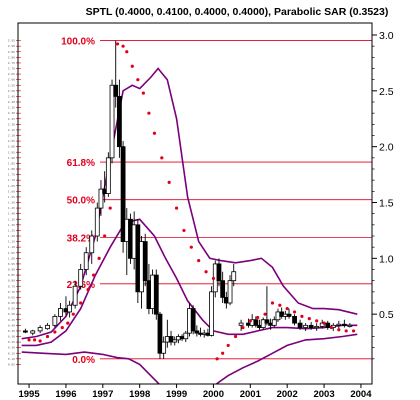  I want to click on left-scale-label: 1.70, so click(11, 180).